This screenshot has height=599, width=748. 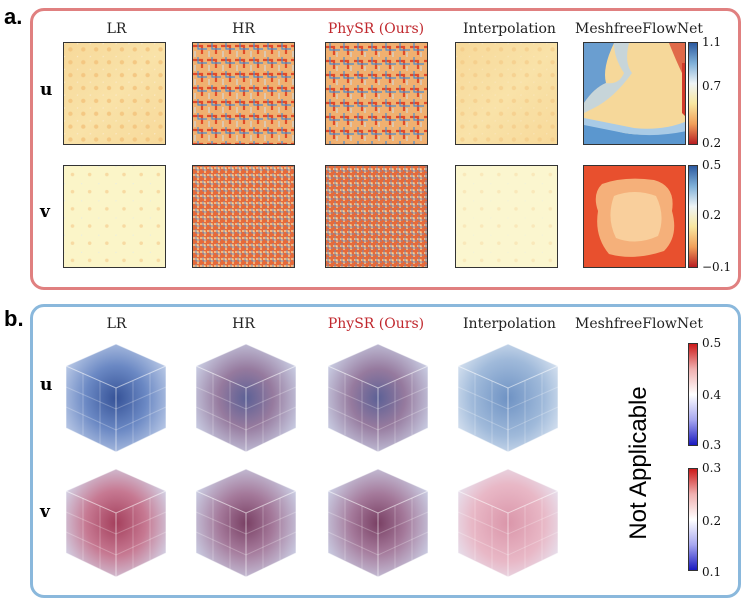 What do you see at coordinates (508, 398) in the screenshot?
I see `b-u-interp-cube` at bounding box center [508, 398].